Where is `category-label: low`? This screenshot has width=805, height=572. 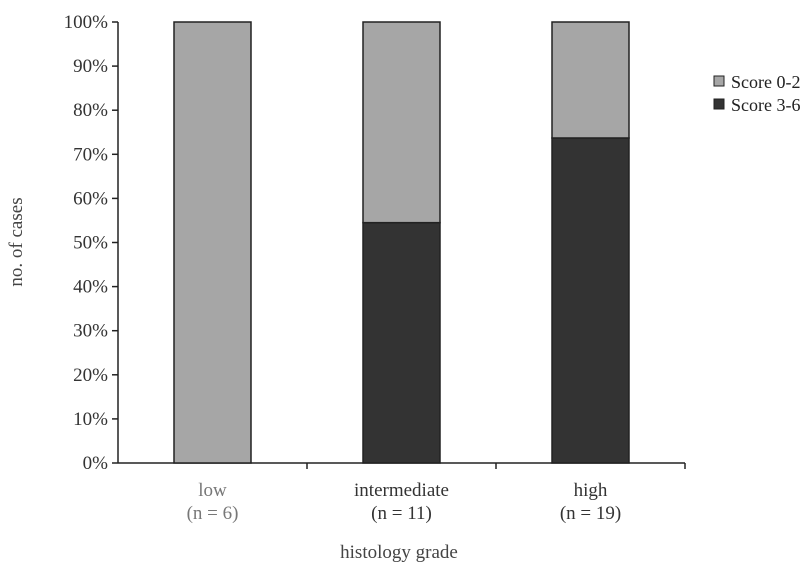 category-label: low is located at coordinates (212, 490).